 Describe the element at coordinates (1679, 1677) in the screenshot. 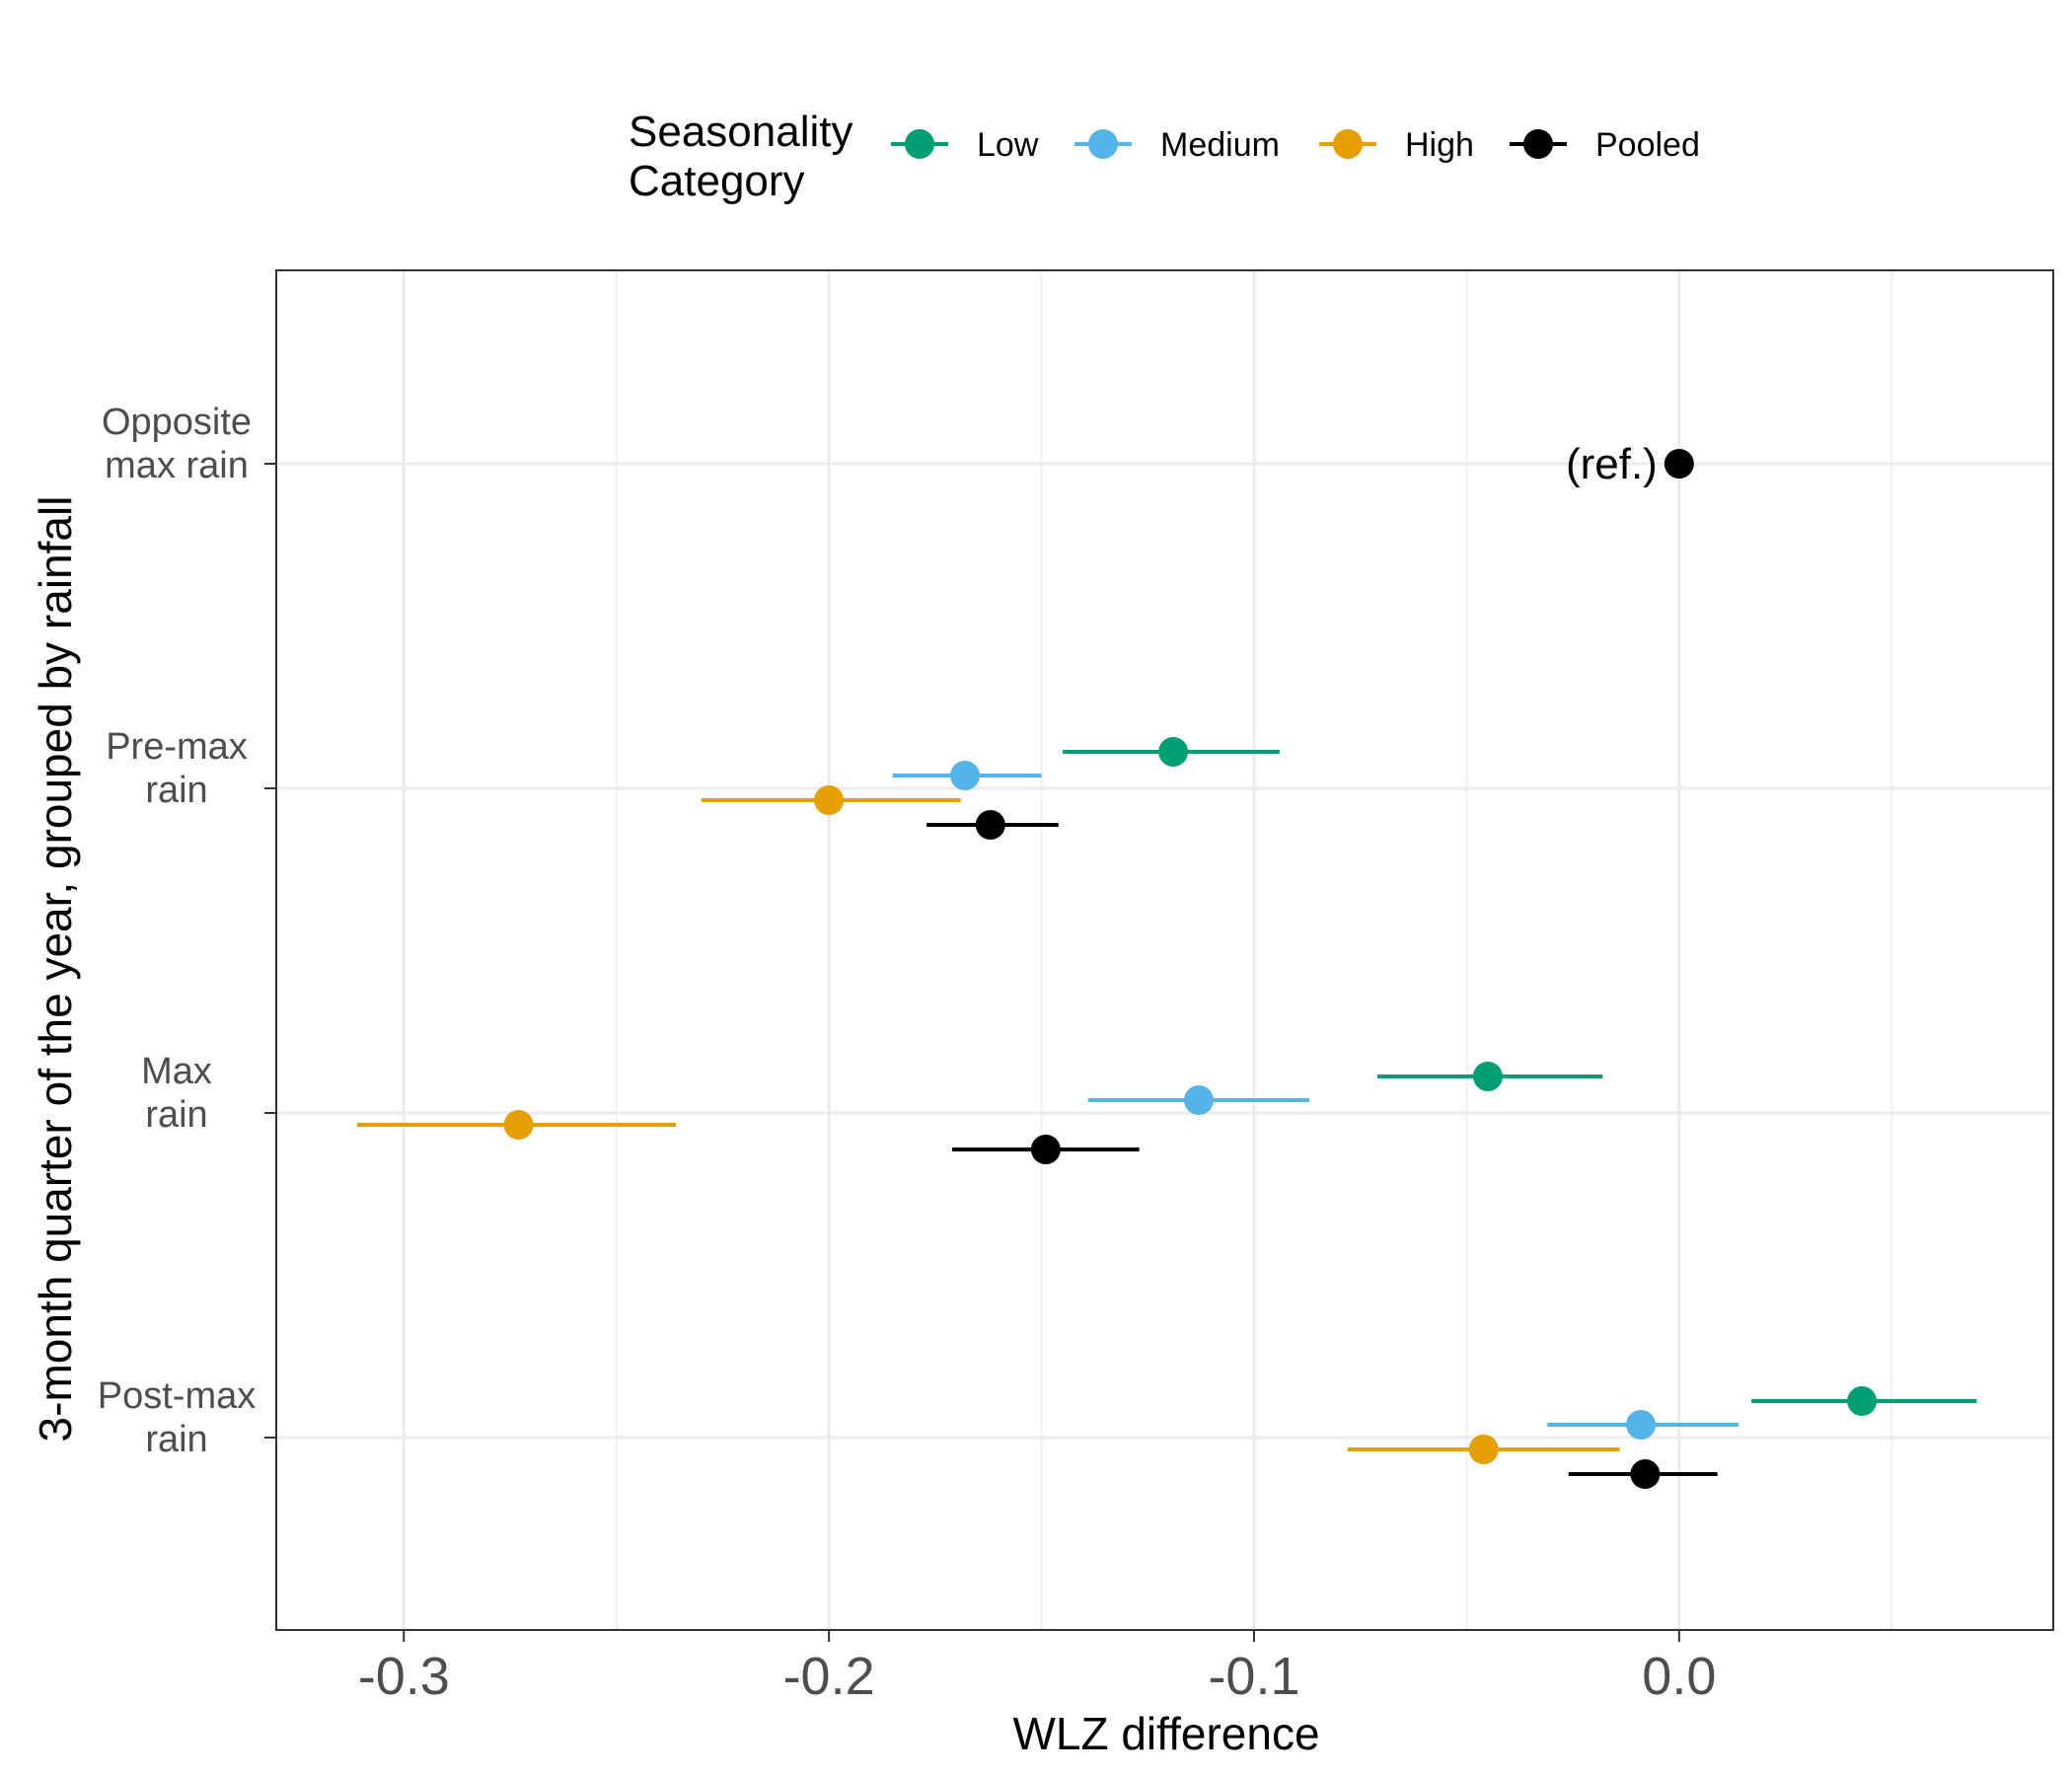

I see `x-tick-label: 0.0` at that location.